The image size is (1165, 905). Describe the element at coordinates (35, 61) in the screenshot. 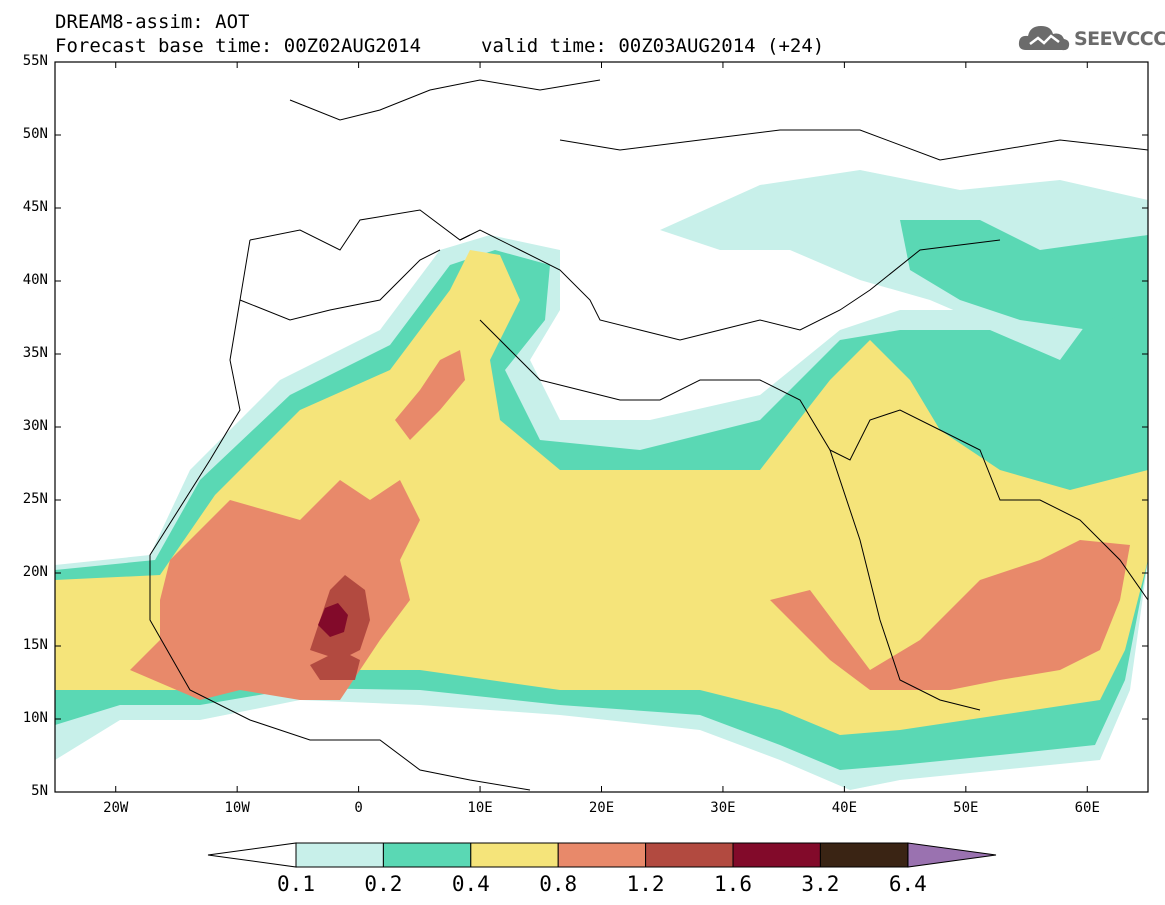

I see `lat-tick-label: 55N` at that location.